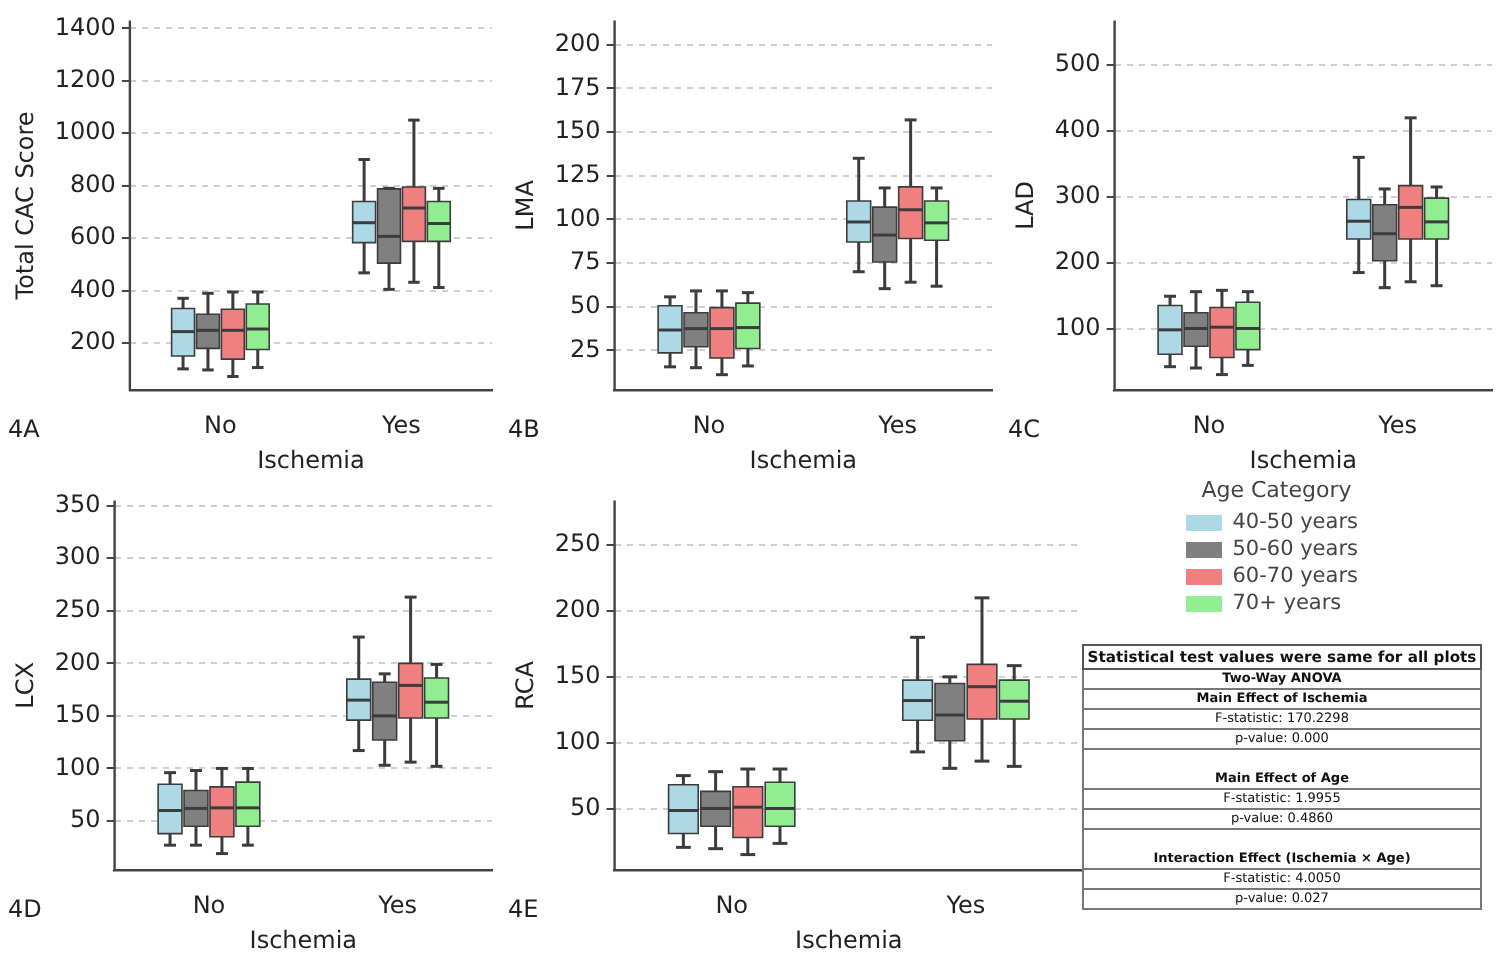 This screenshot has height=966, width=1500. Describe the element at coordinates (524, 684) in the screenshot. I see `y-axis-title: RCA` at that location.